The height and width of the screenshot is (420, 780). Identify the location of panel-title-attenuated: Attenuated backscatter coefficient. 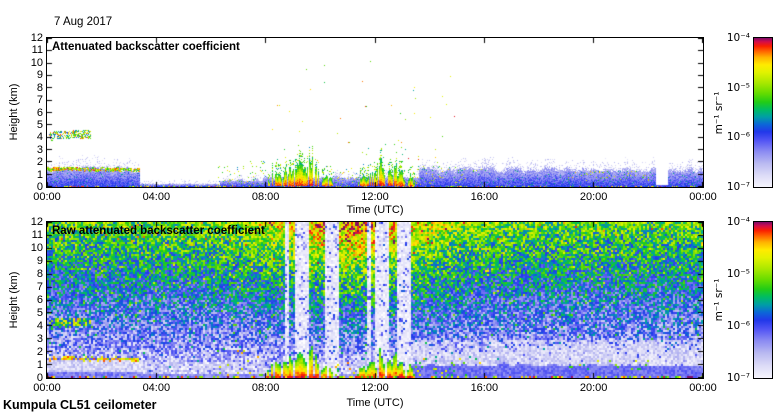
(146, 47).